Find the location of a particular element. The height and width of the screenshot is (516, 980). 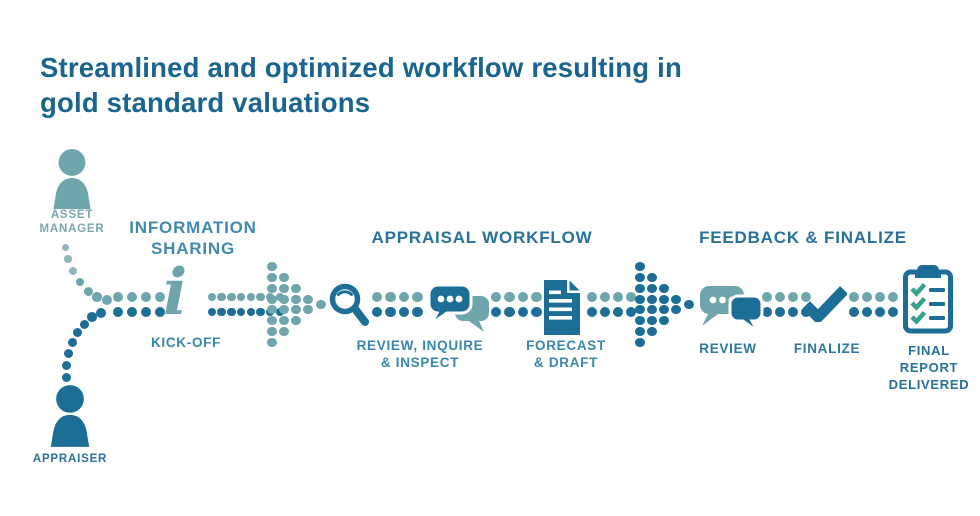

section-header-line: FEEDBACK & FINALIZE is located at coordinates (803, 237).